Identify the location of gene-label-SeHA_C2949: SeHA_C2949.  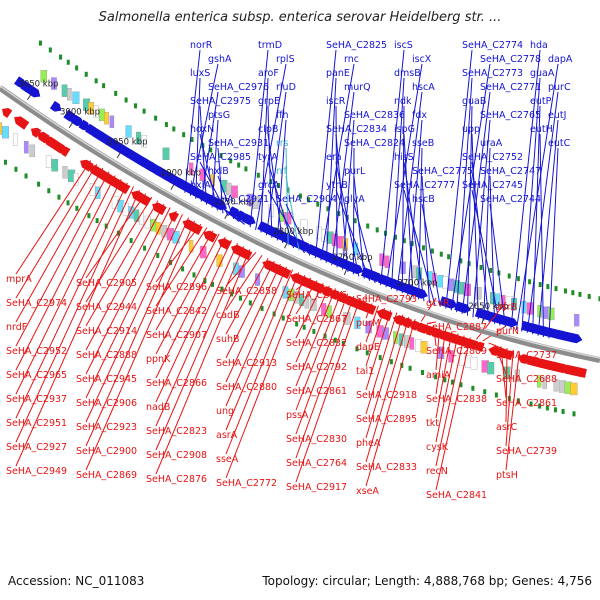
(36, 471).